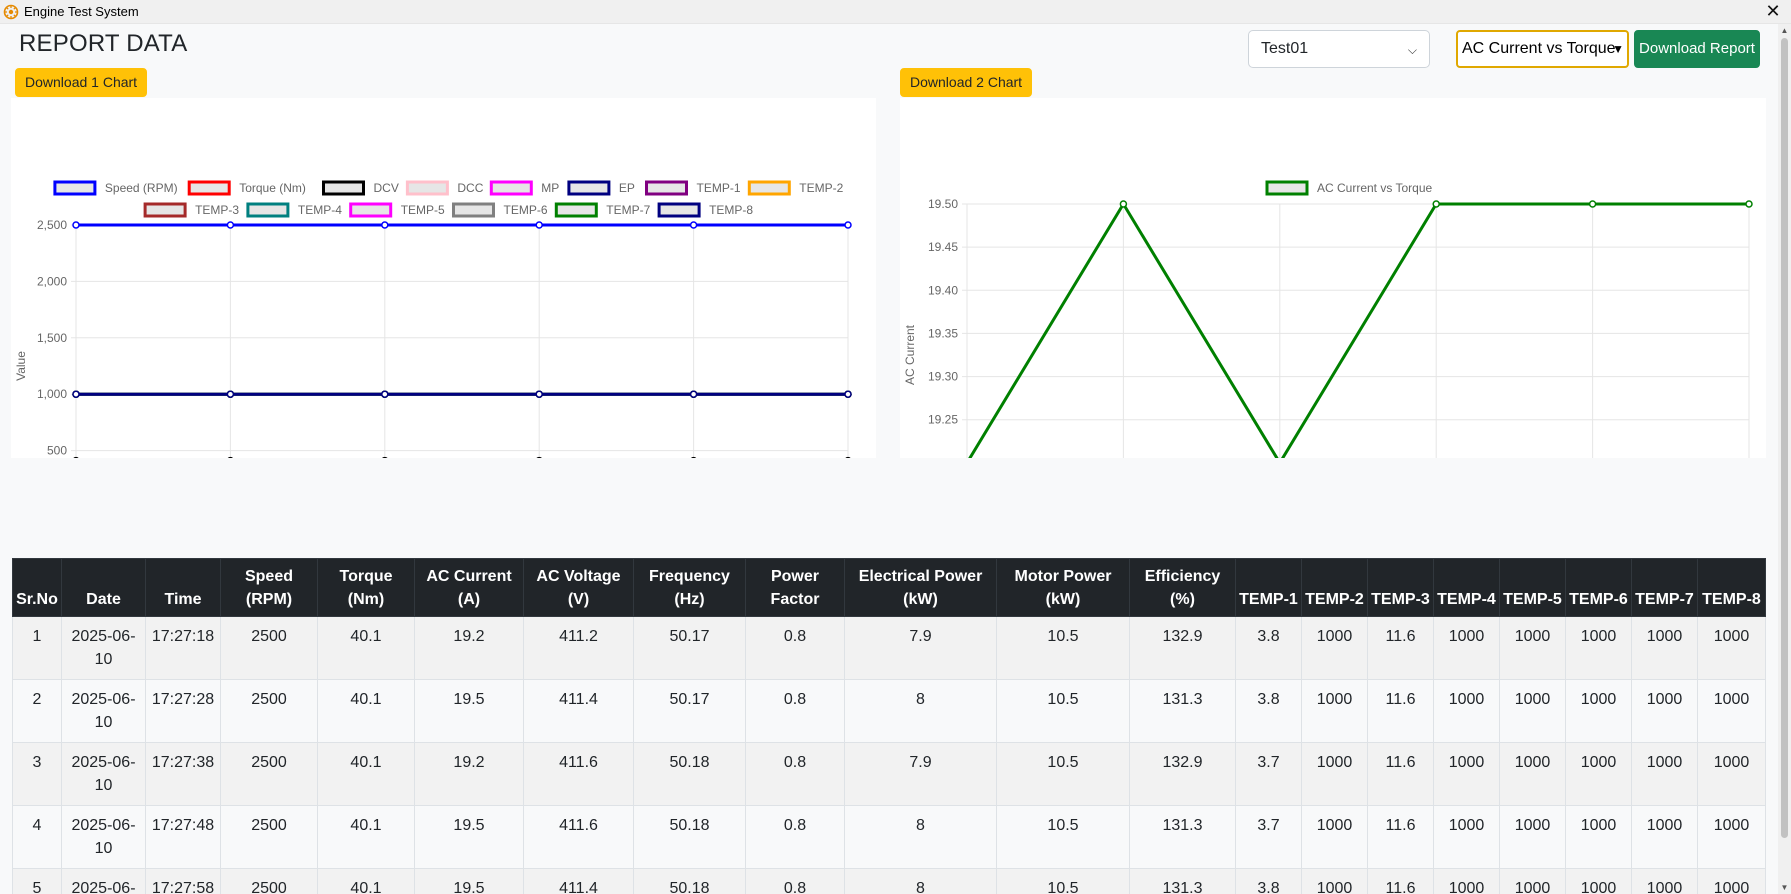  Describe the element at coordinates (943, 377) in the screenshot. I see `y-tick-label: 19.30` at that location.